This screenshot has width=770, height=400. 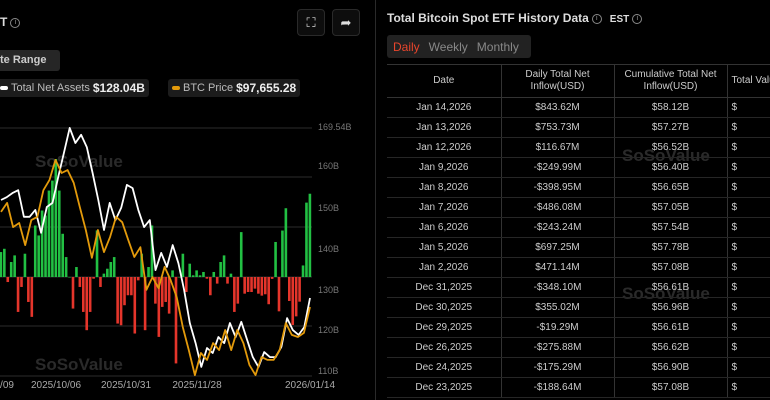 I want to click on table-row: Dec 24,2025 -$175.29M $56.90B $, so click(x=578, y=367).